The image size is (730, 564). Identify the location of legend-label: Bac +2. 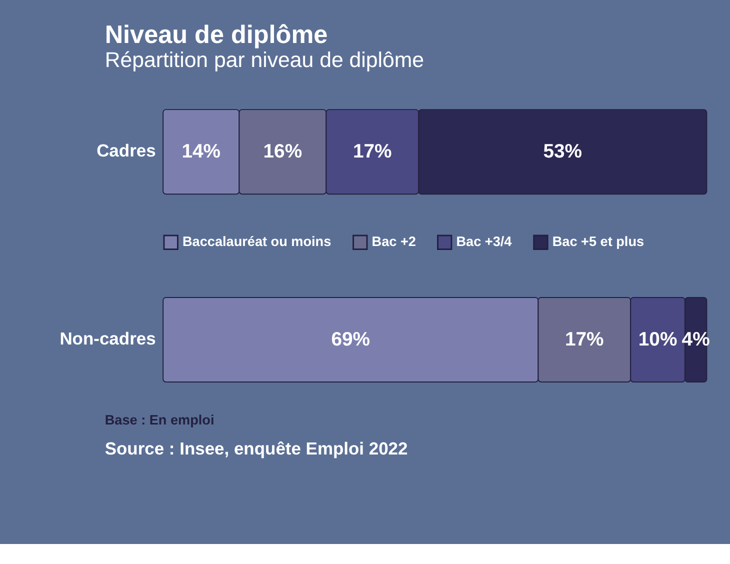
(394, 242).